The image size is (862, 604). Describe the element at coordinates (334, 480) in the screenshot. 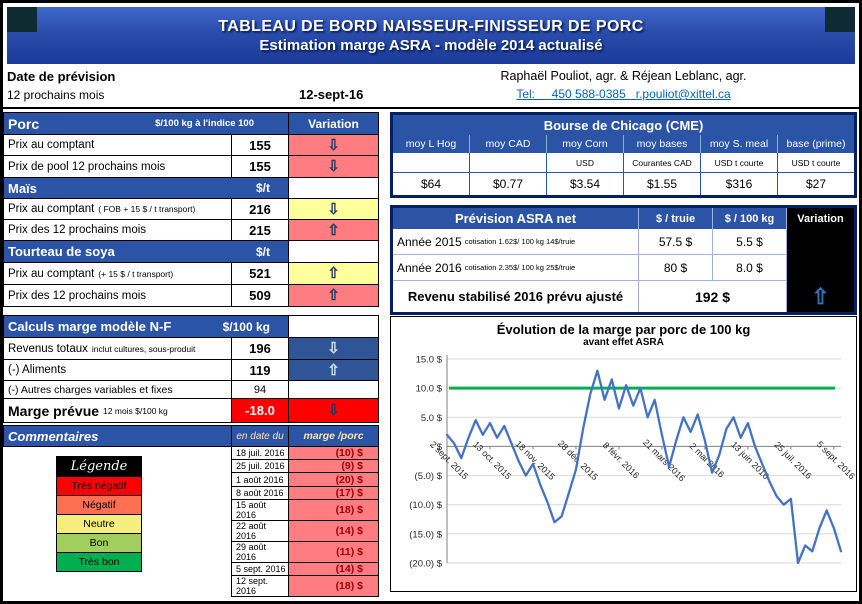

I see `history-value: (20) $` at that location.